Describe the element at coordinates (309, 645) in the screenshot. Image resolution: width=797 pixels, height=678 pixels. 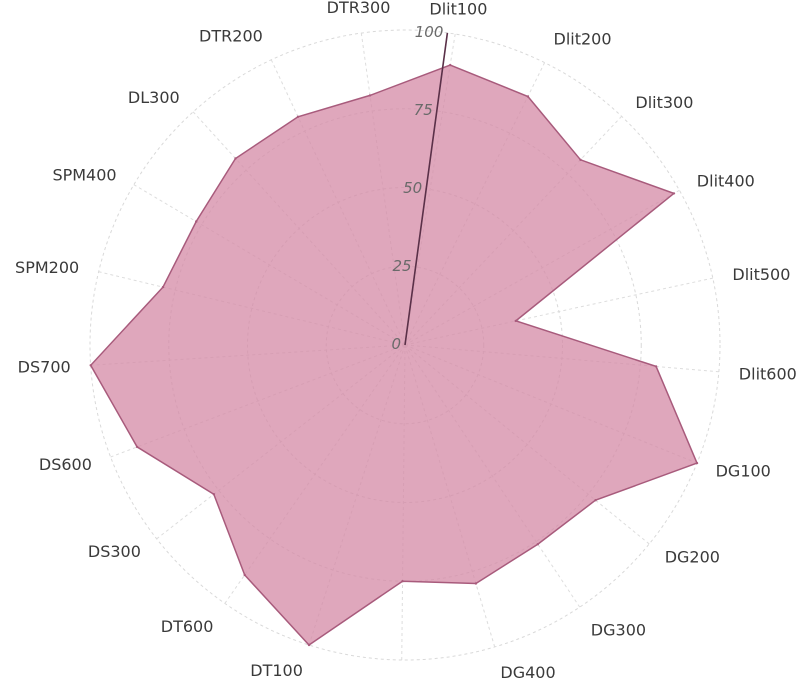
I see `data-point-DT100` at that location.